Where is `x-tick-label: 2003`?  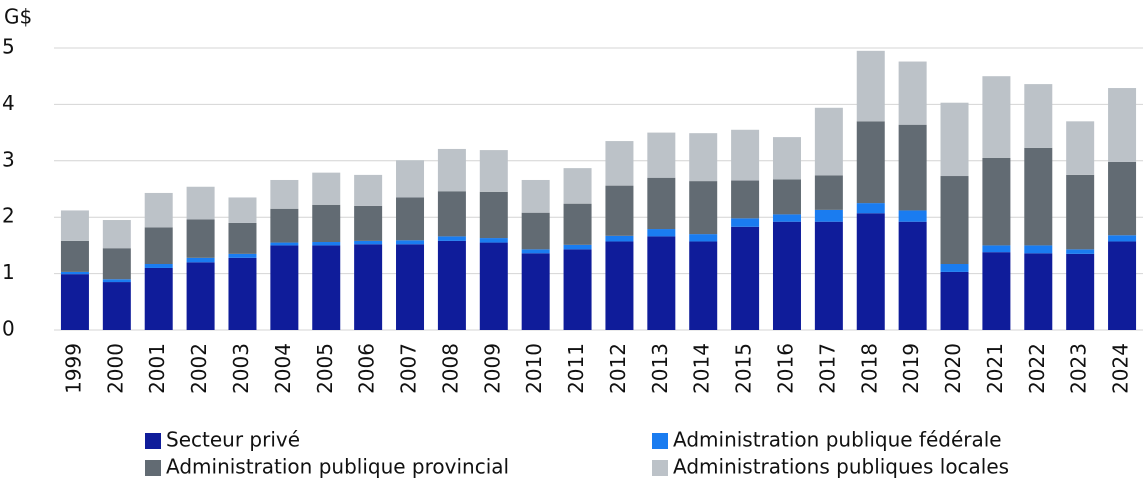
x-tick-label: 2003 is located at coordinates (241, 368).